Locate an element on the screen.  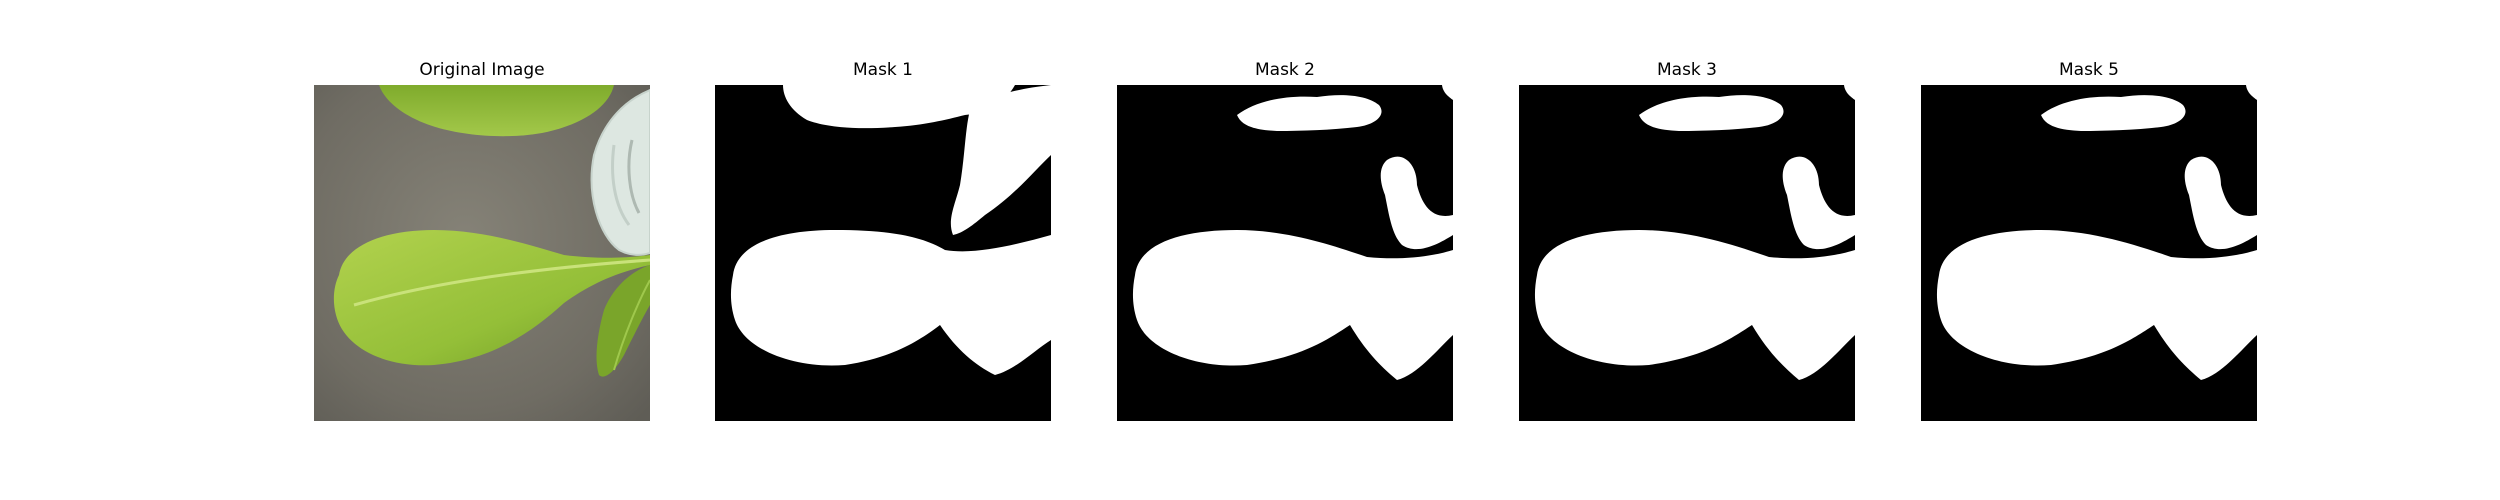
side-leaf-vein is located at coordinates (631, 325).